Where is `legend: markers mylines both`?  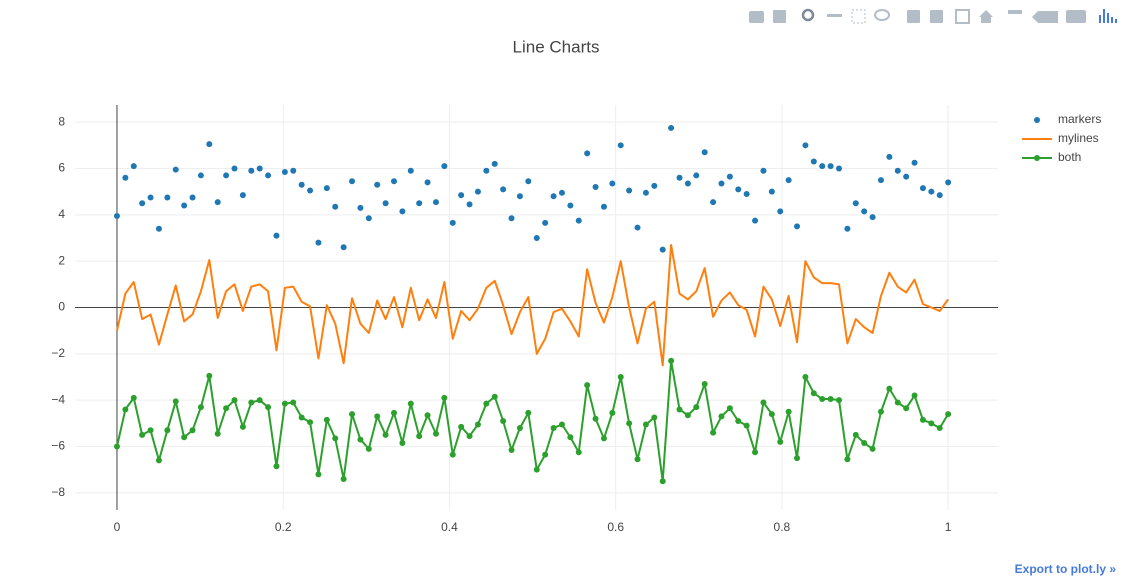
legend: markers mylines both is located at coordinates (1061, 138).